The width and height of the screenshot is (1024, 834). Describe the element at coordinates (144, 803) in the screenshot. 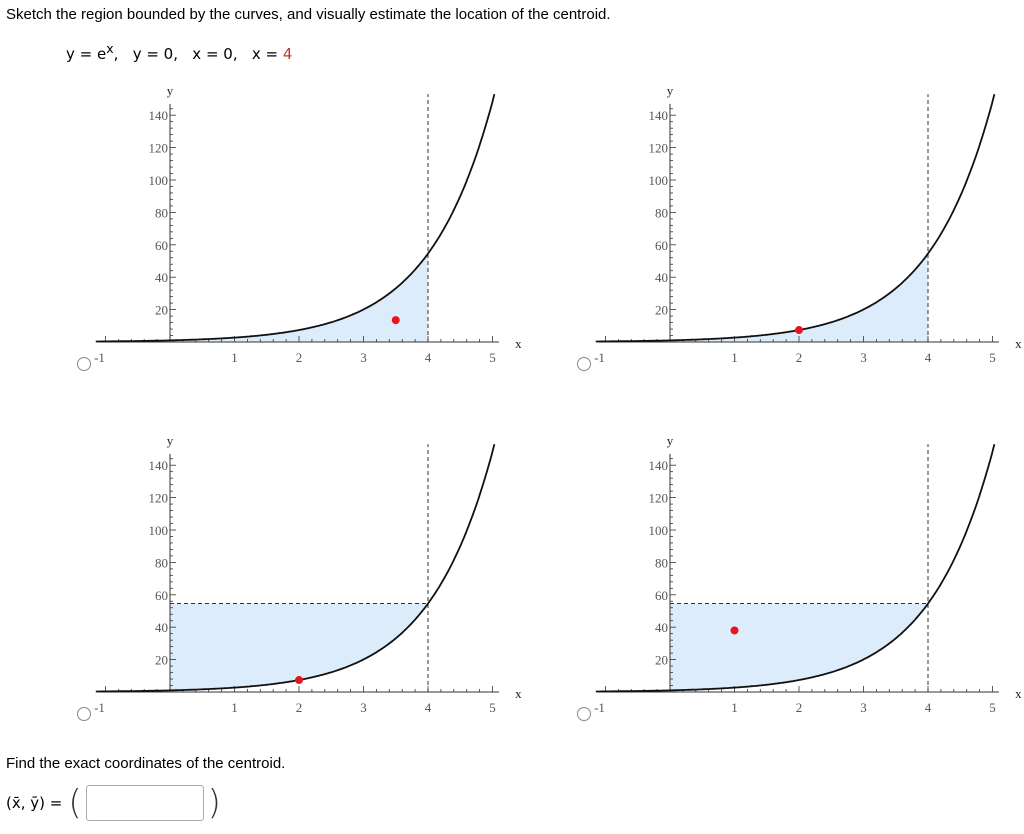

I see `centroid-answer-input` at that location.